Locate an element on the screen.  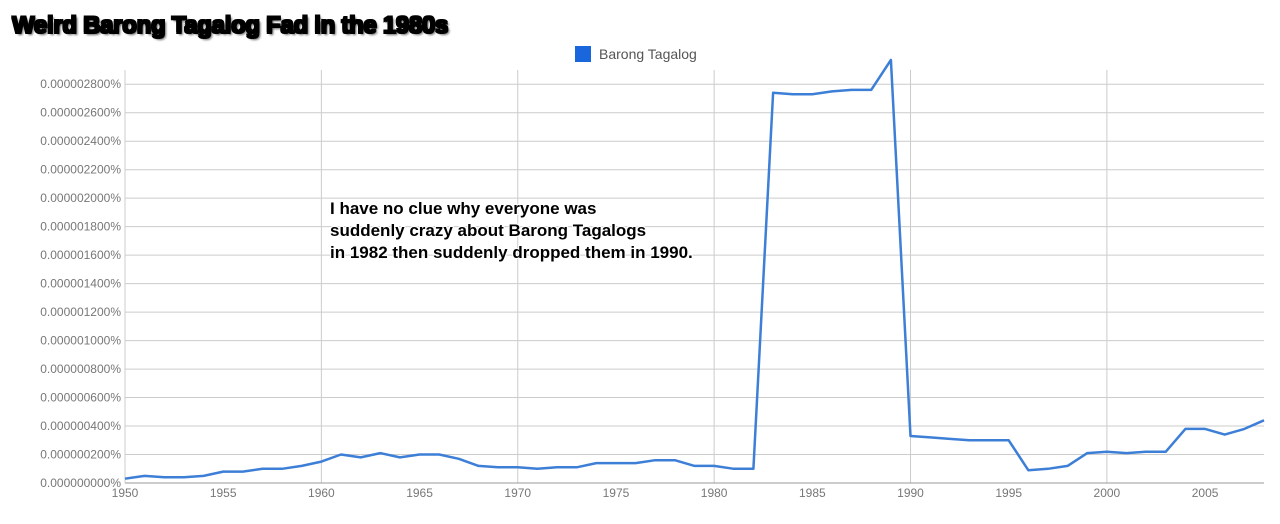
y-tick-label: 0.000001800% is located at coordinates (80, 227).